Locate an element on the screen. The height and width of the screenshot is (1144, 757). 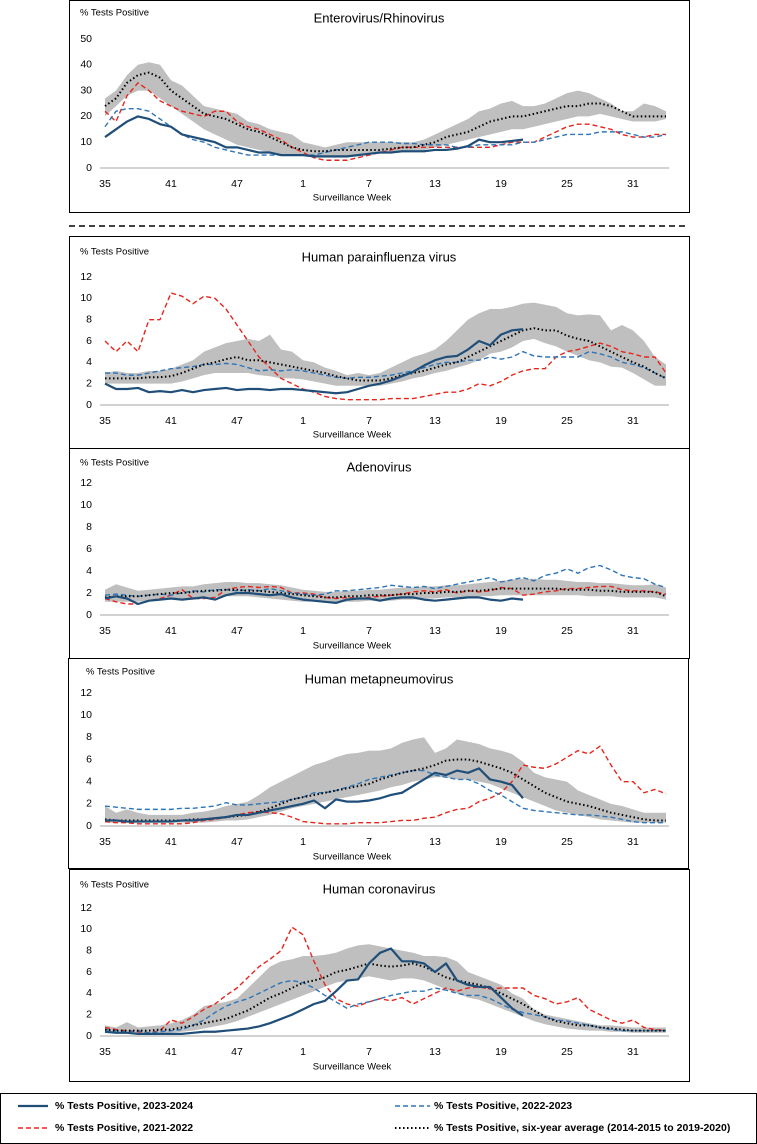
chart-title: Enterovirus/Rhinovirus is located at coordinates (379, 17).